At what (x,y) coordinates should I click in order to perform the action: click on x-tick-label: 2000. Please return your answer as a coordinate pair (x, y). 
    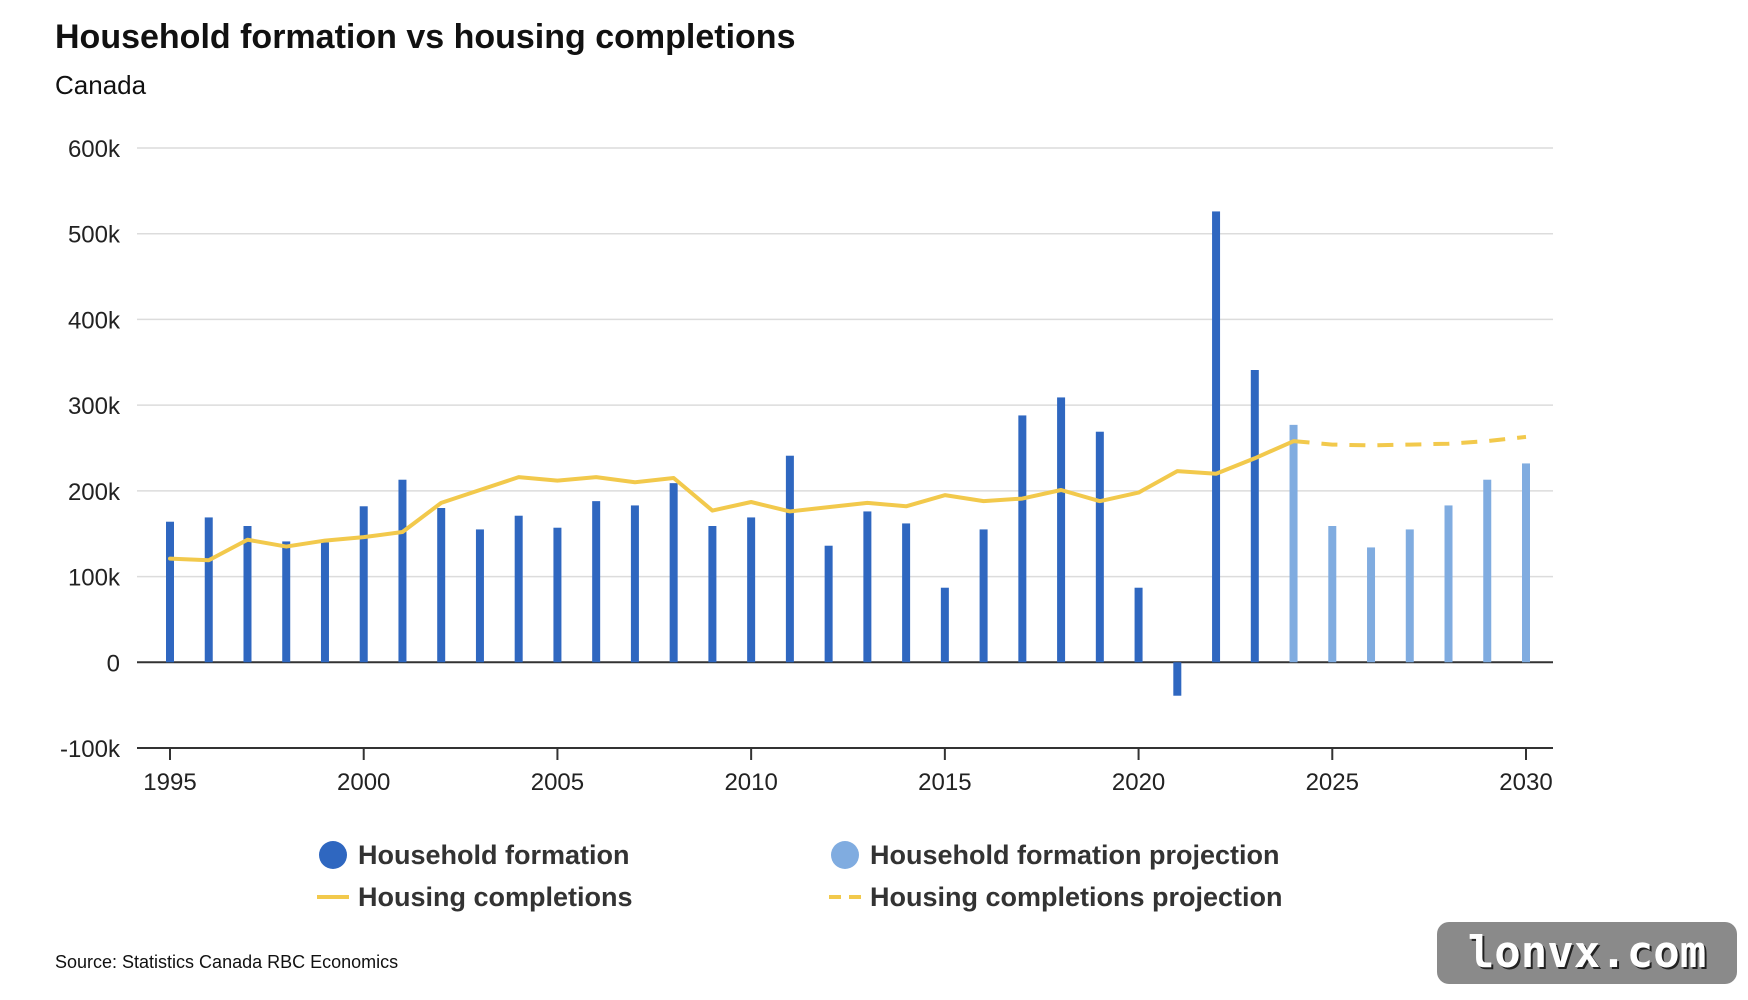
    Looking at the image, I should click on (363, 782).